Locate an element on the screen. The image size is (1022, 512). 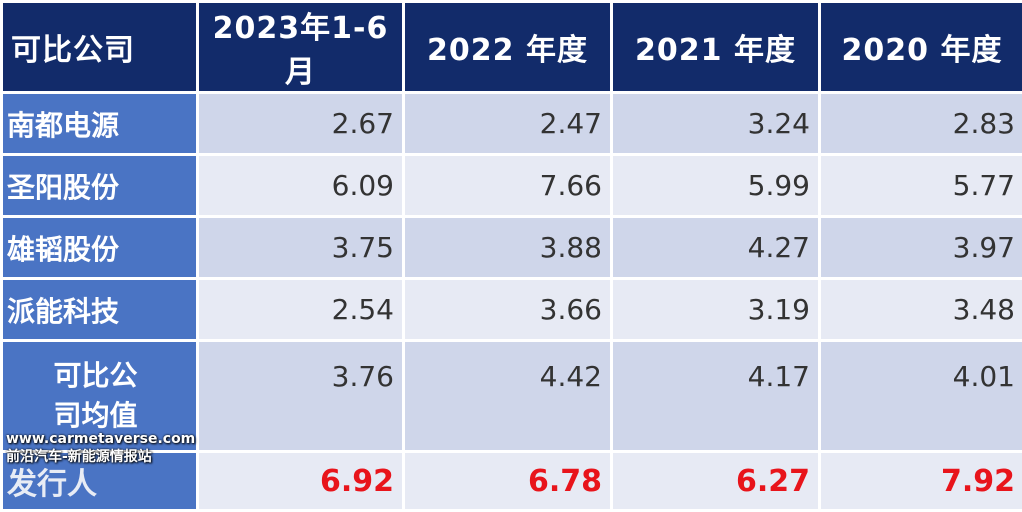
issuer-cell: 6.92 is located at coordinates (300, 481).